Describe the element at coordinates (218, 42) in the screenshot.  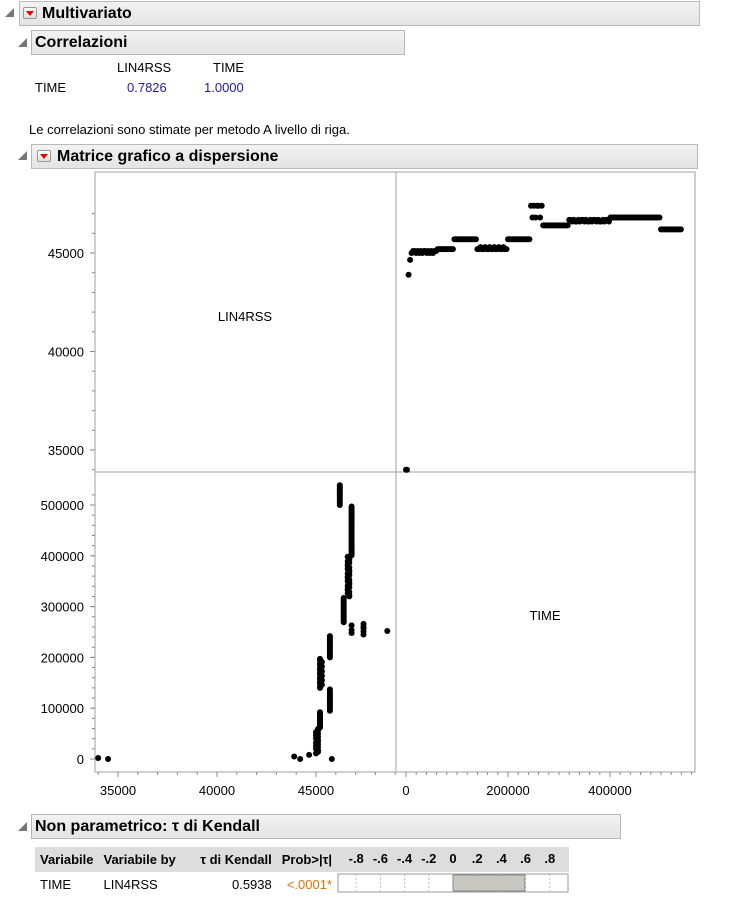
I see `correlations-header: Correlazioni` at that location.